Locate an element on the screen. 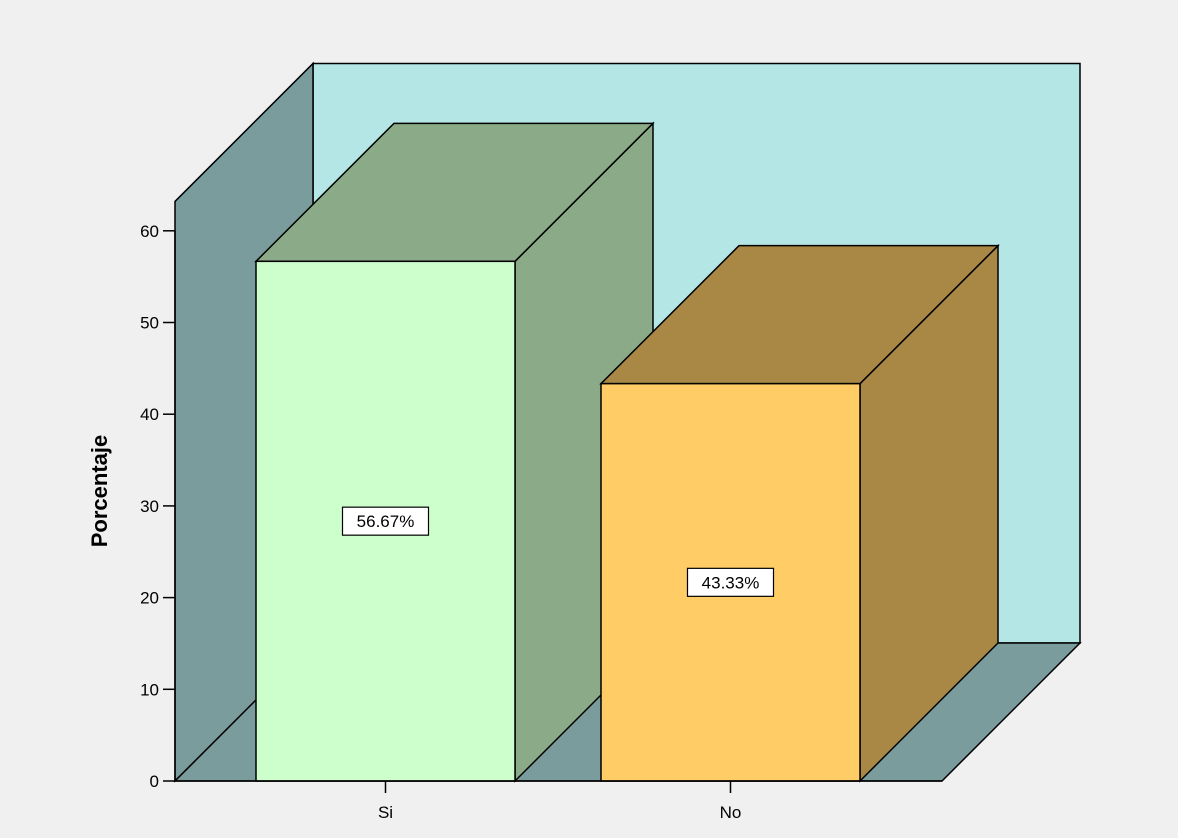 This screenshot has height=838, width=1178. data-label: 43.33% is located at coordinates (730, 582).